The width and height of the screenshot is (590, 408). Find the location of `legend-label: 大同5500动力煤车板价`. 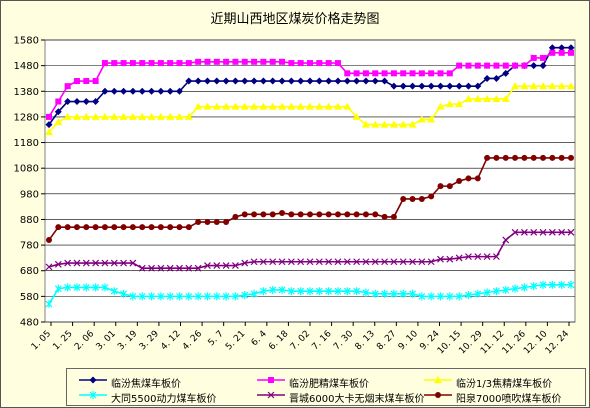

legend-label: 大同5500动力煤车板价 is located at coordinates (164, 399).